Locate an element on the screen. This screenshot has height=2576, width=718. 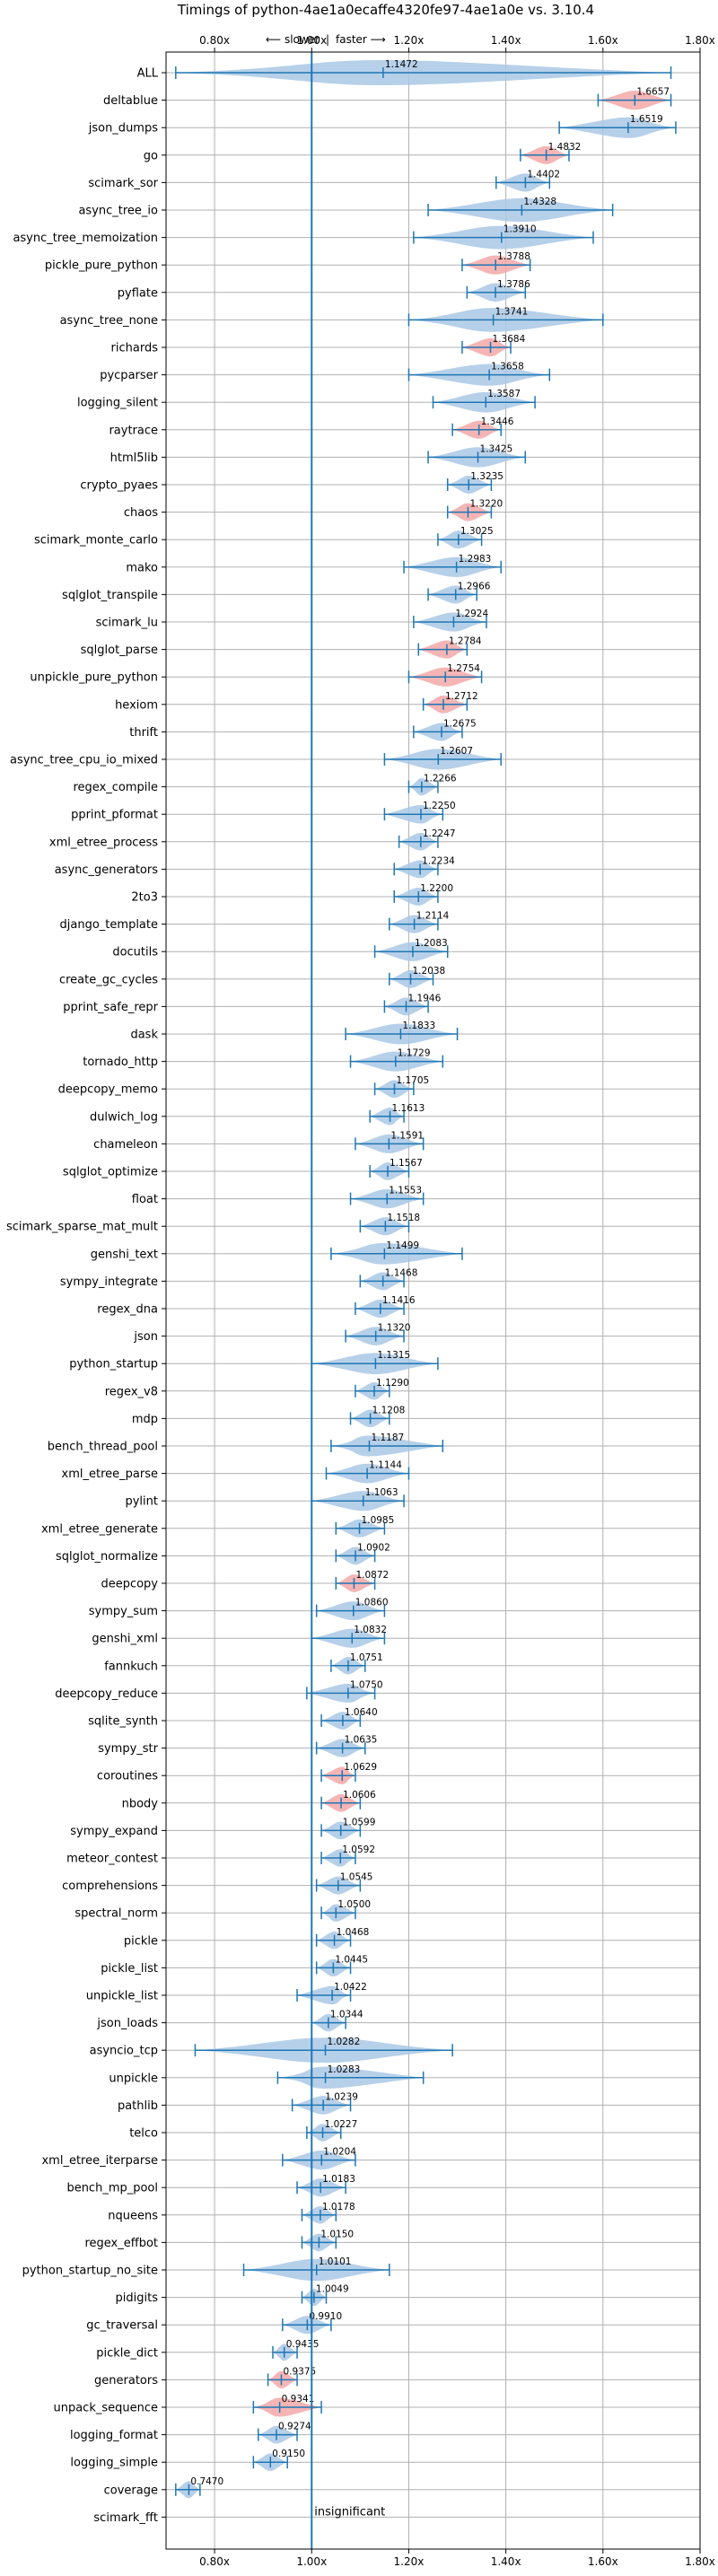
faster-label: faster ⟶ is located at coordinates (361, 39).